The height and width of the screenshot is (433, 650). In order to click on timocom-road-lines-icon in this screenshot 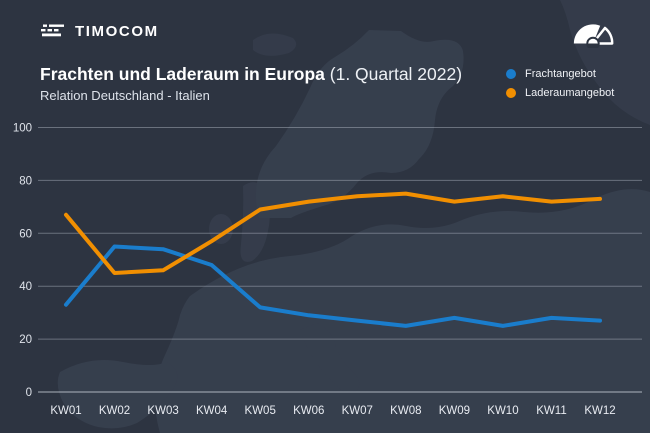, I will do `click(52, 30)`.